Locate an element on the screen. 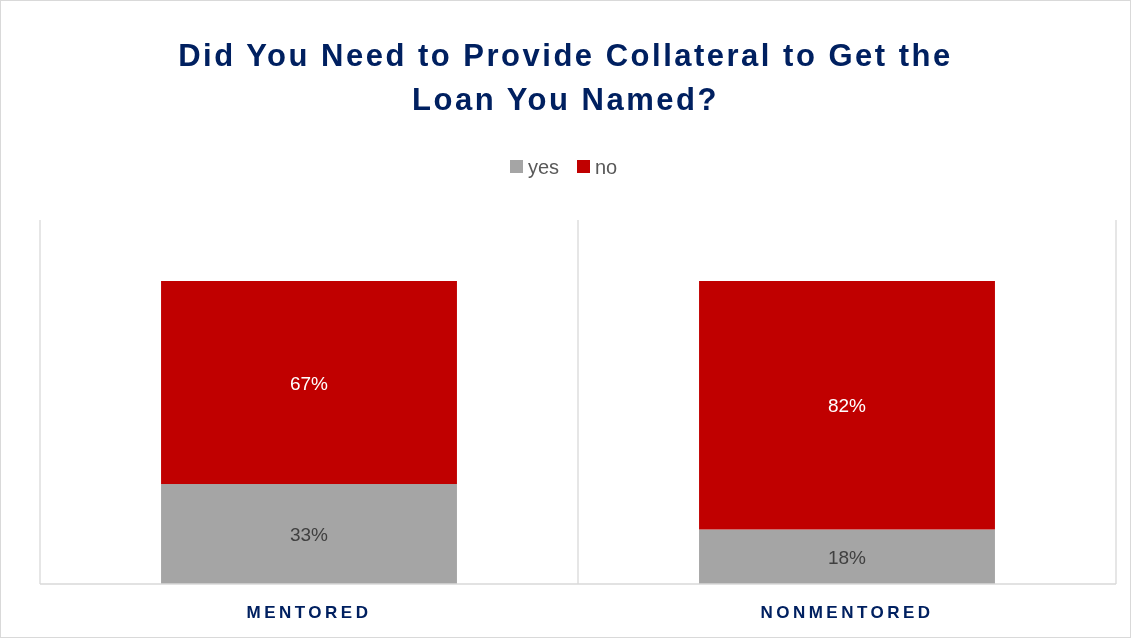 The image size is (1131, 638). legend-label: no is located at coordinates (606, 167).